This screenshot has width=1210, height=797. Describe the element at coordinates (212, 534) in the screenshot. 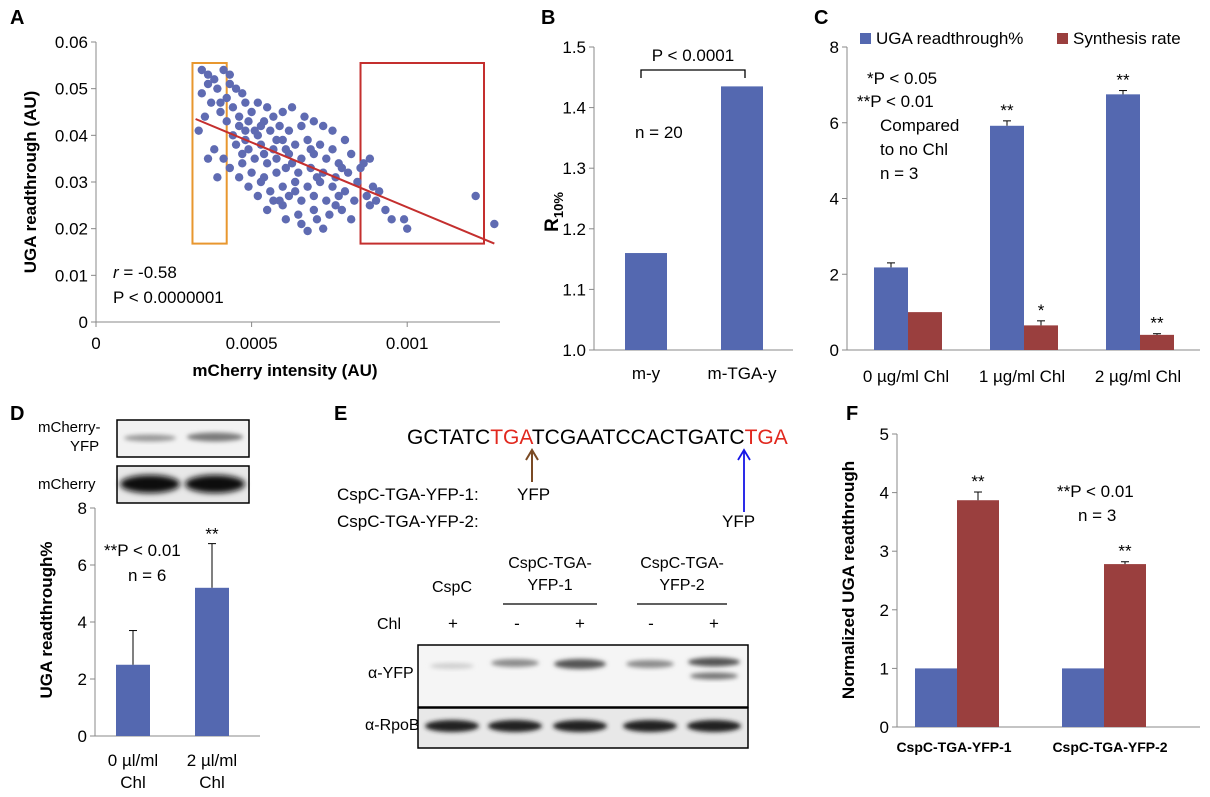

I see `d-sig-1: **` at that location.